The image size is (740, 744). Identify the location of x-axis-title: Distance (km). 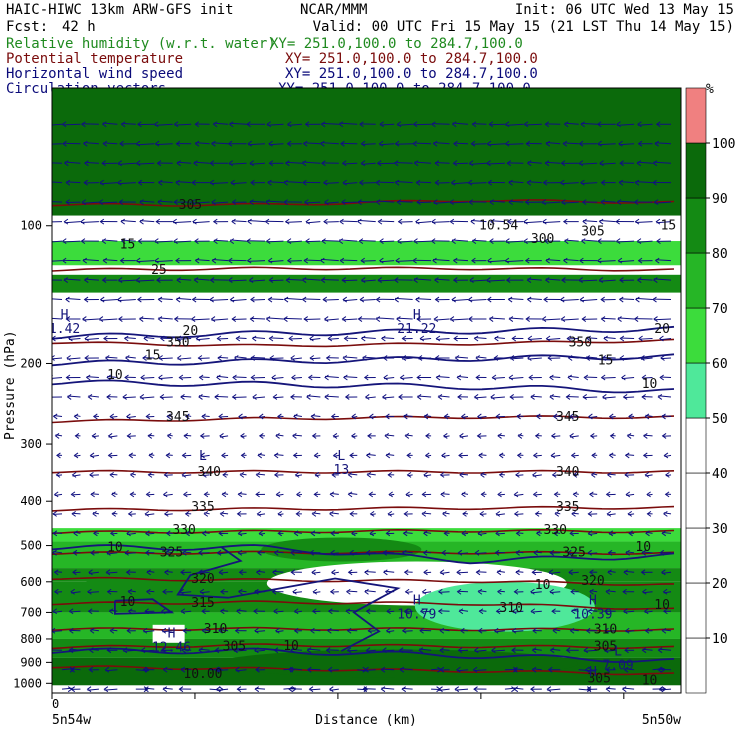
(366, 720).